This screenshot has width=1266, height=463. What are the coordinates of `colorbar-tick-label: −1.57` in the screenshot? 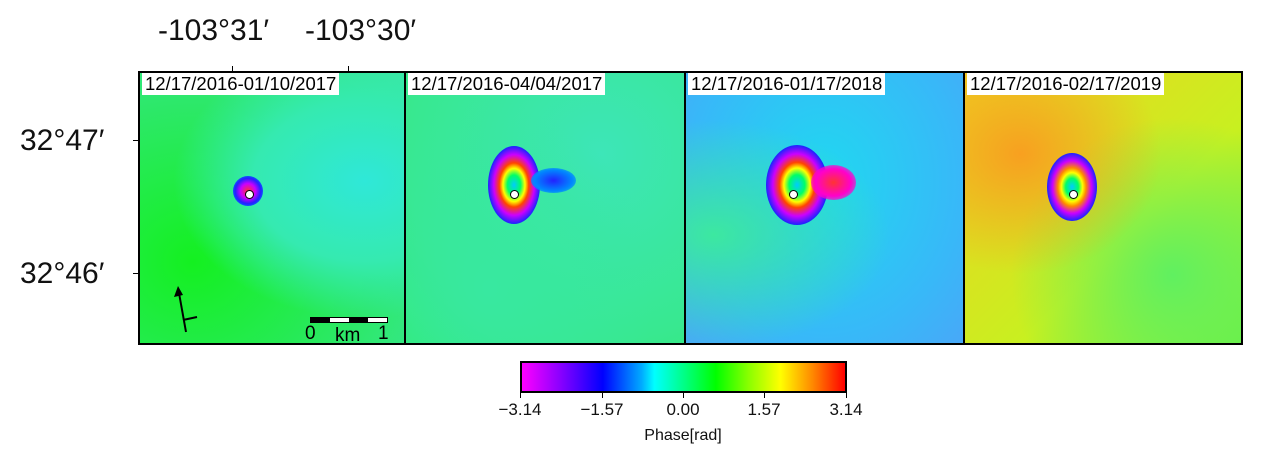 It's located at (602, 409).